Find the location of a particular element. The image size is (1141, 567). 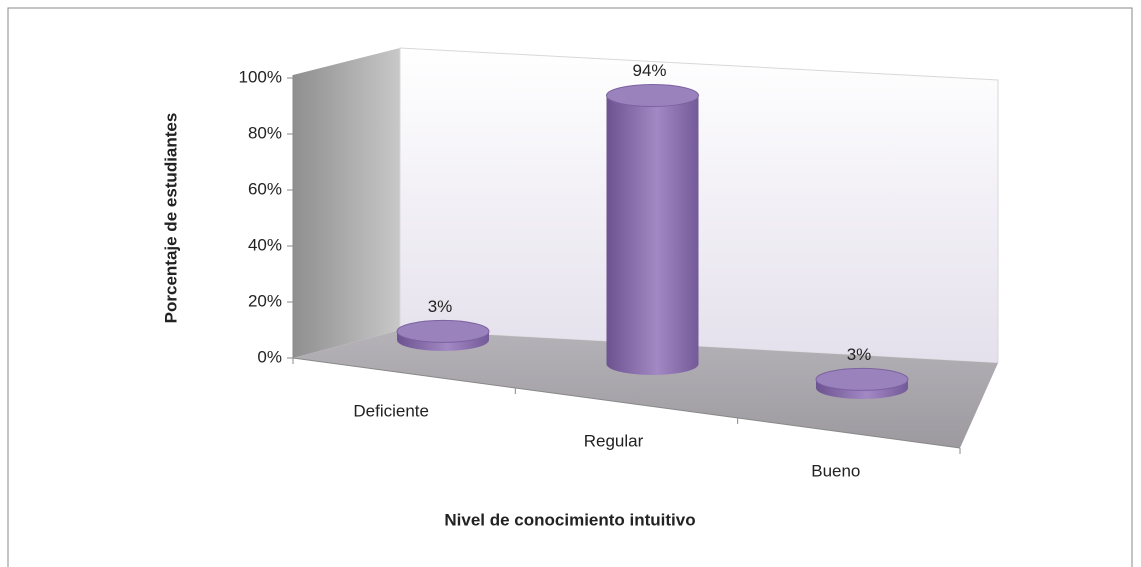

left-wall is located at coordinates (346, 203).